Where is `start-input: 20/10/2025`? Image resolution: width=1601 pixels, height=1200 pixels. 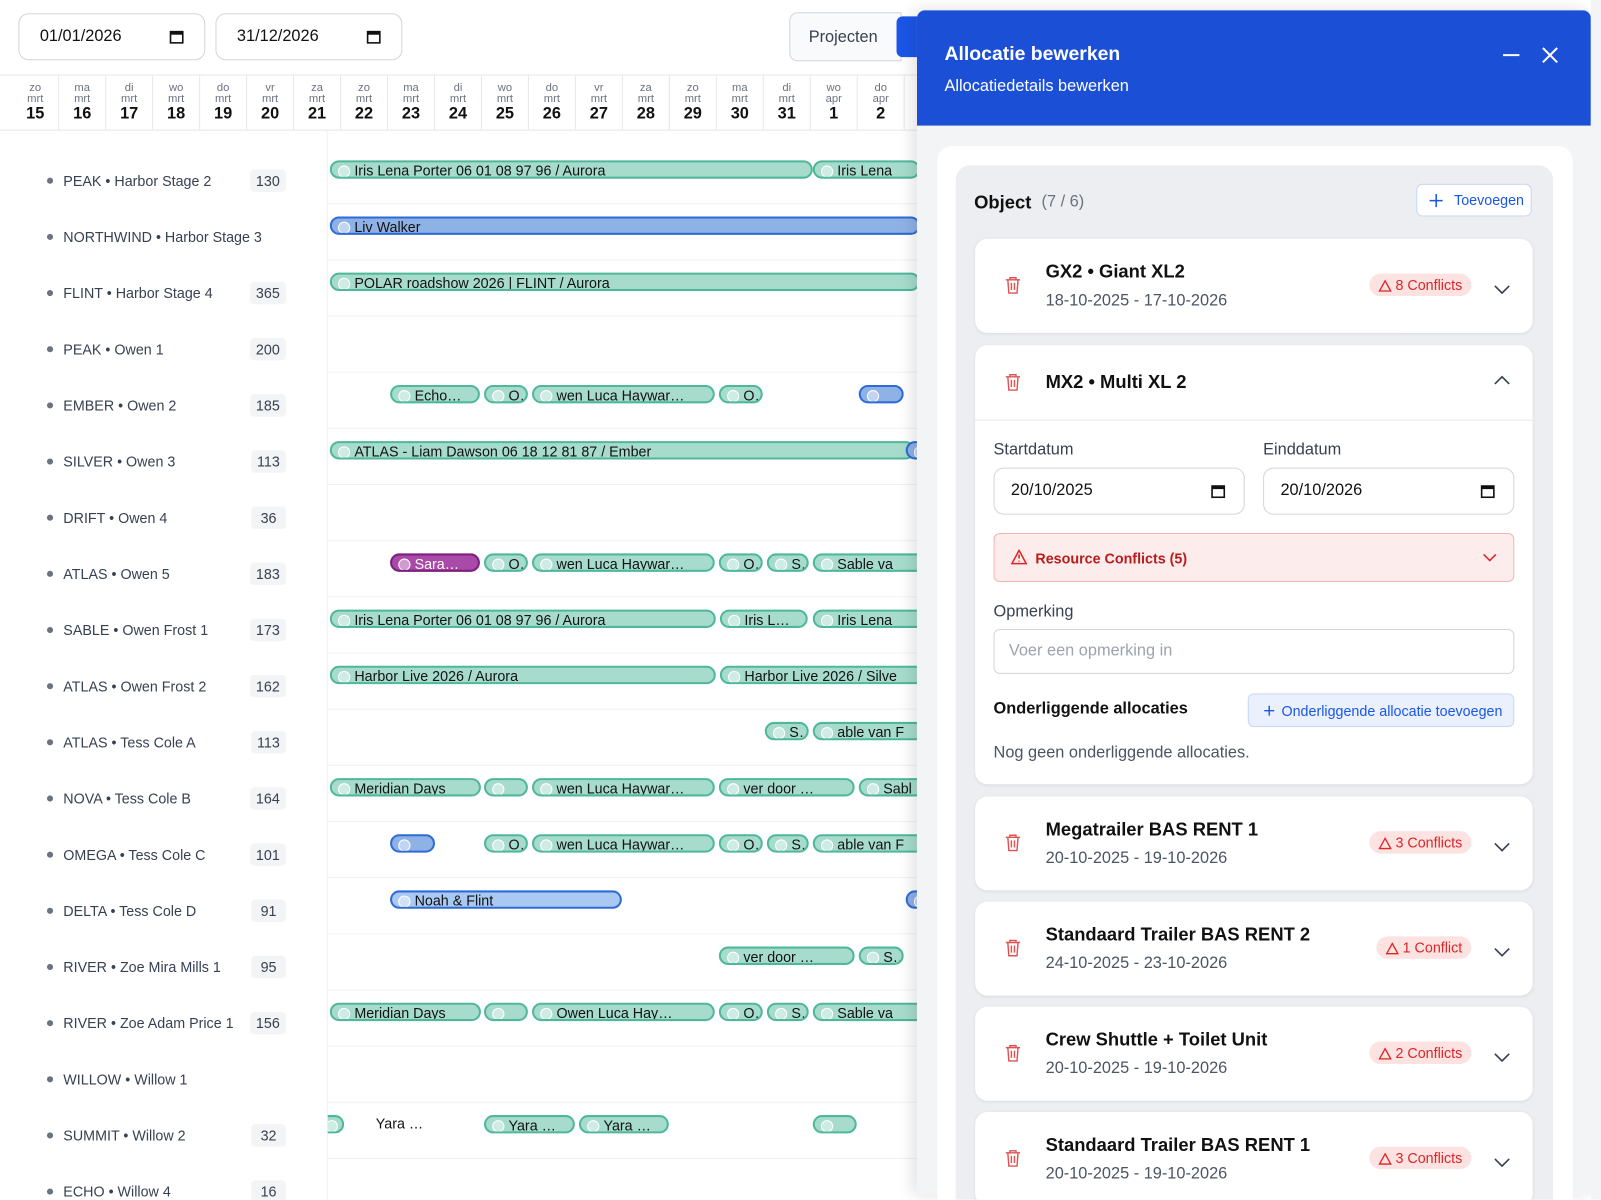
start-input: 20/10/2025 is located at coordinates (1119, 491).